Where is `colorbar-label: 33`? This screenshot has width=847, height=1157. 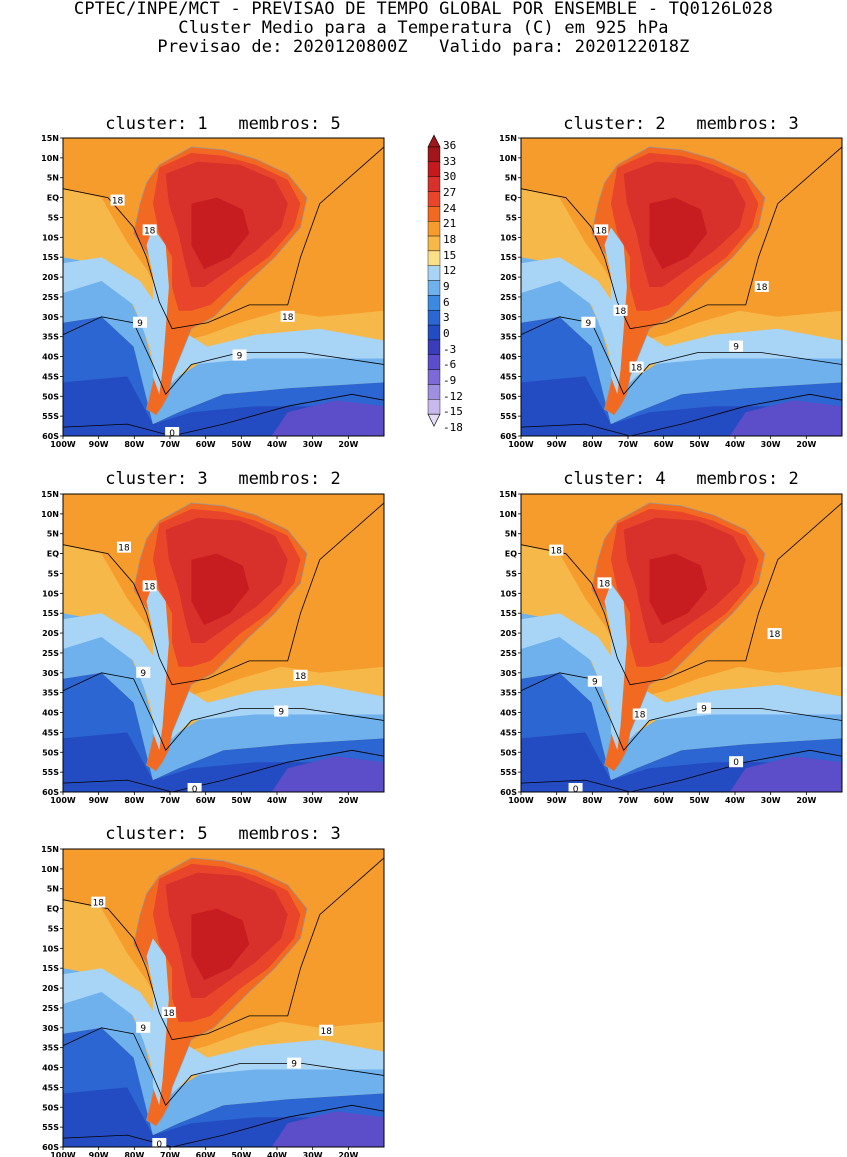
colorbar-label: 33 is located at coordinates (450, 161).